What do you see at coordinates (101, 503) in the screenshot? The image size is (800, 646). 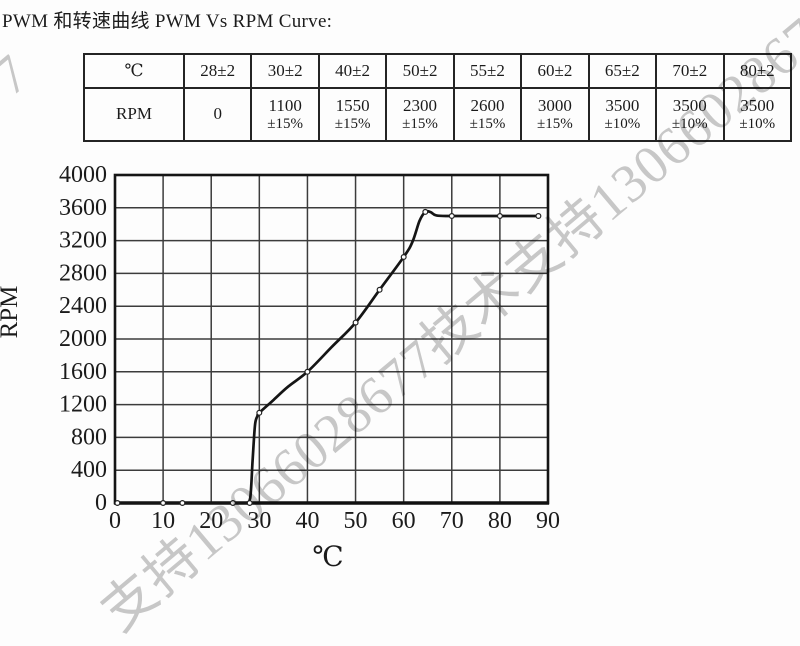 I see `y-tick-label: 0` at bounding box center [101, 503].